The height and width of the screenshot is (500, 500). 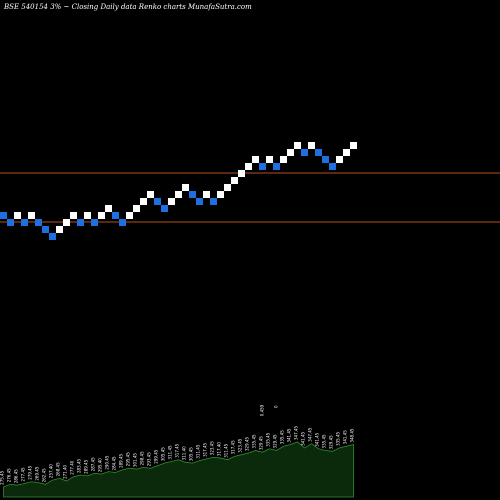 What do you see at coordinates (100, 465) in the screenshot?
I see `volume-label: 295.40` at bounding box center [100, 465].